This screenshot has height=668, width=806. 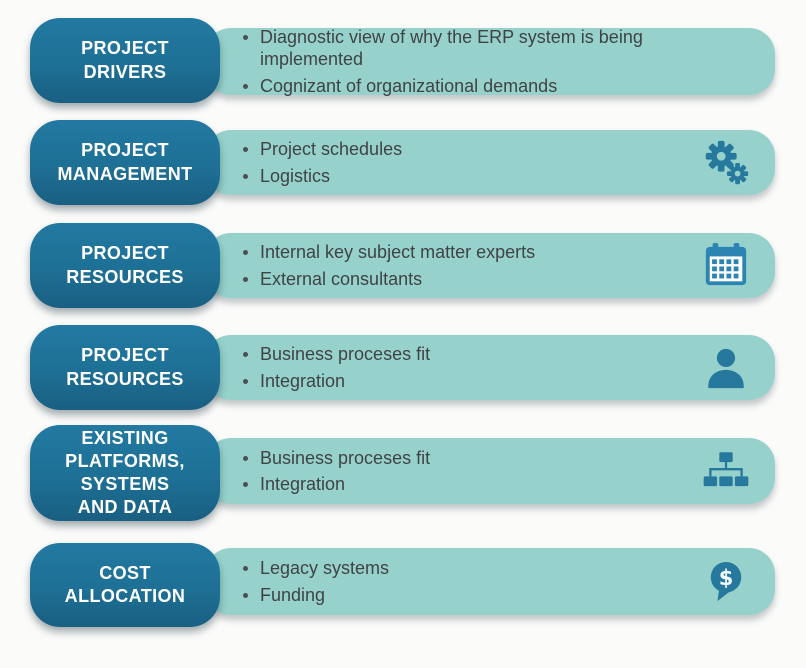 I want to click on content-band-project-management: Project schedules Logistics, so click(x=490, y=162).